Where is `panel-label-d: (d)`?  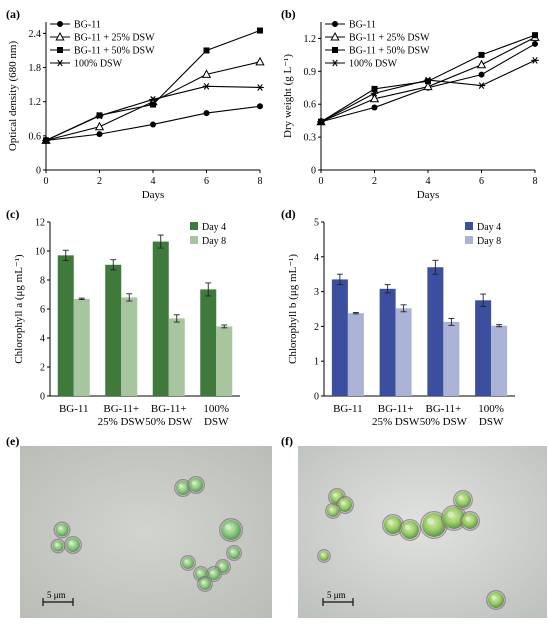
panel-label-d: (d) is located at coordinates (288, 214).